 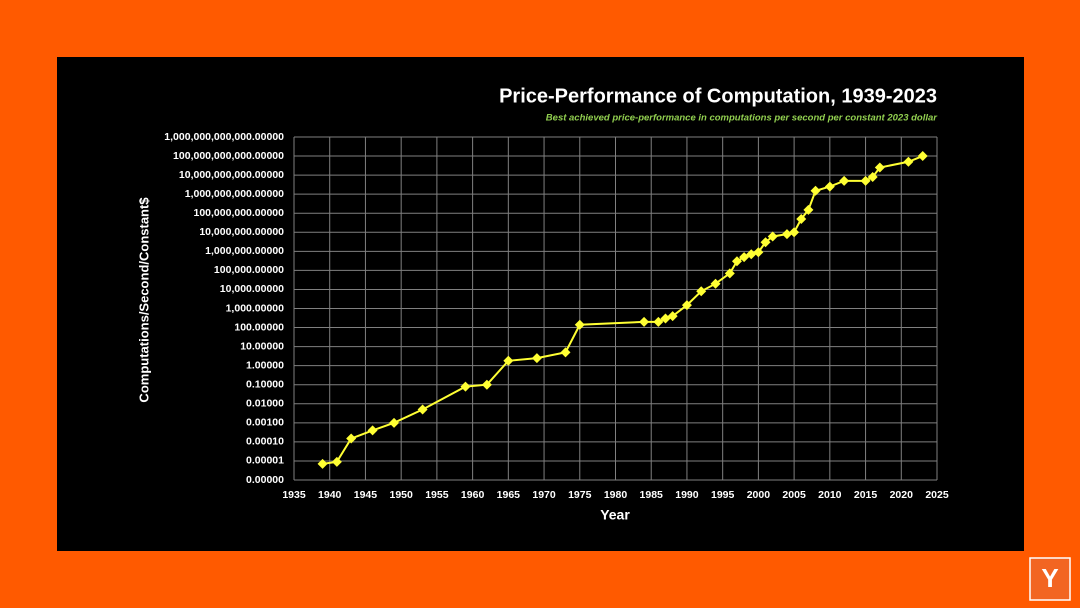 I want to click on y-tick-label: 10,000,000,000.00000, so click(x=231, y=175).